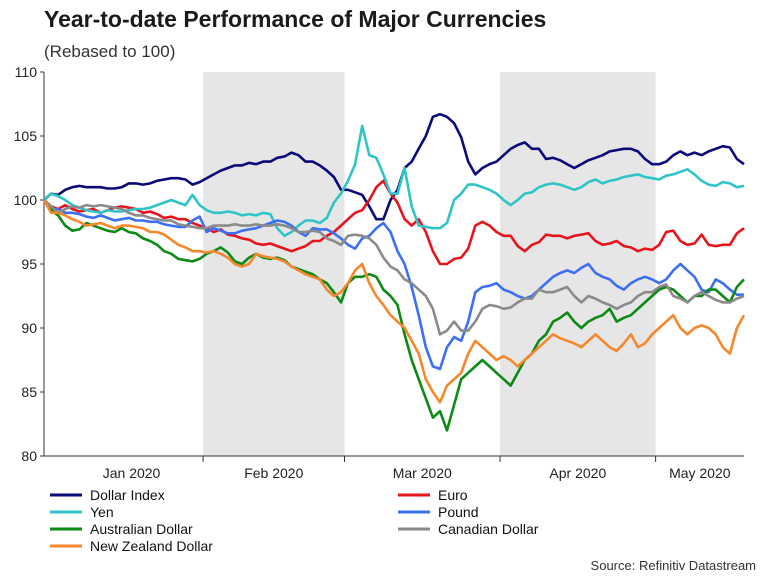 The height and width of the screenshot is (576, 768). Describe the element at coordinates (26, 72) in the screenshot. I see `y-tick-label: 110` at that location.